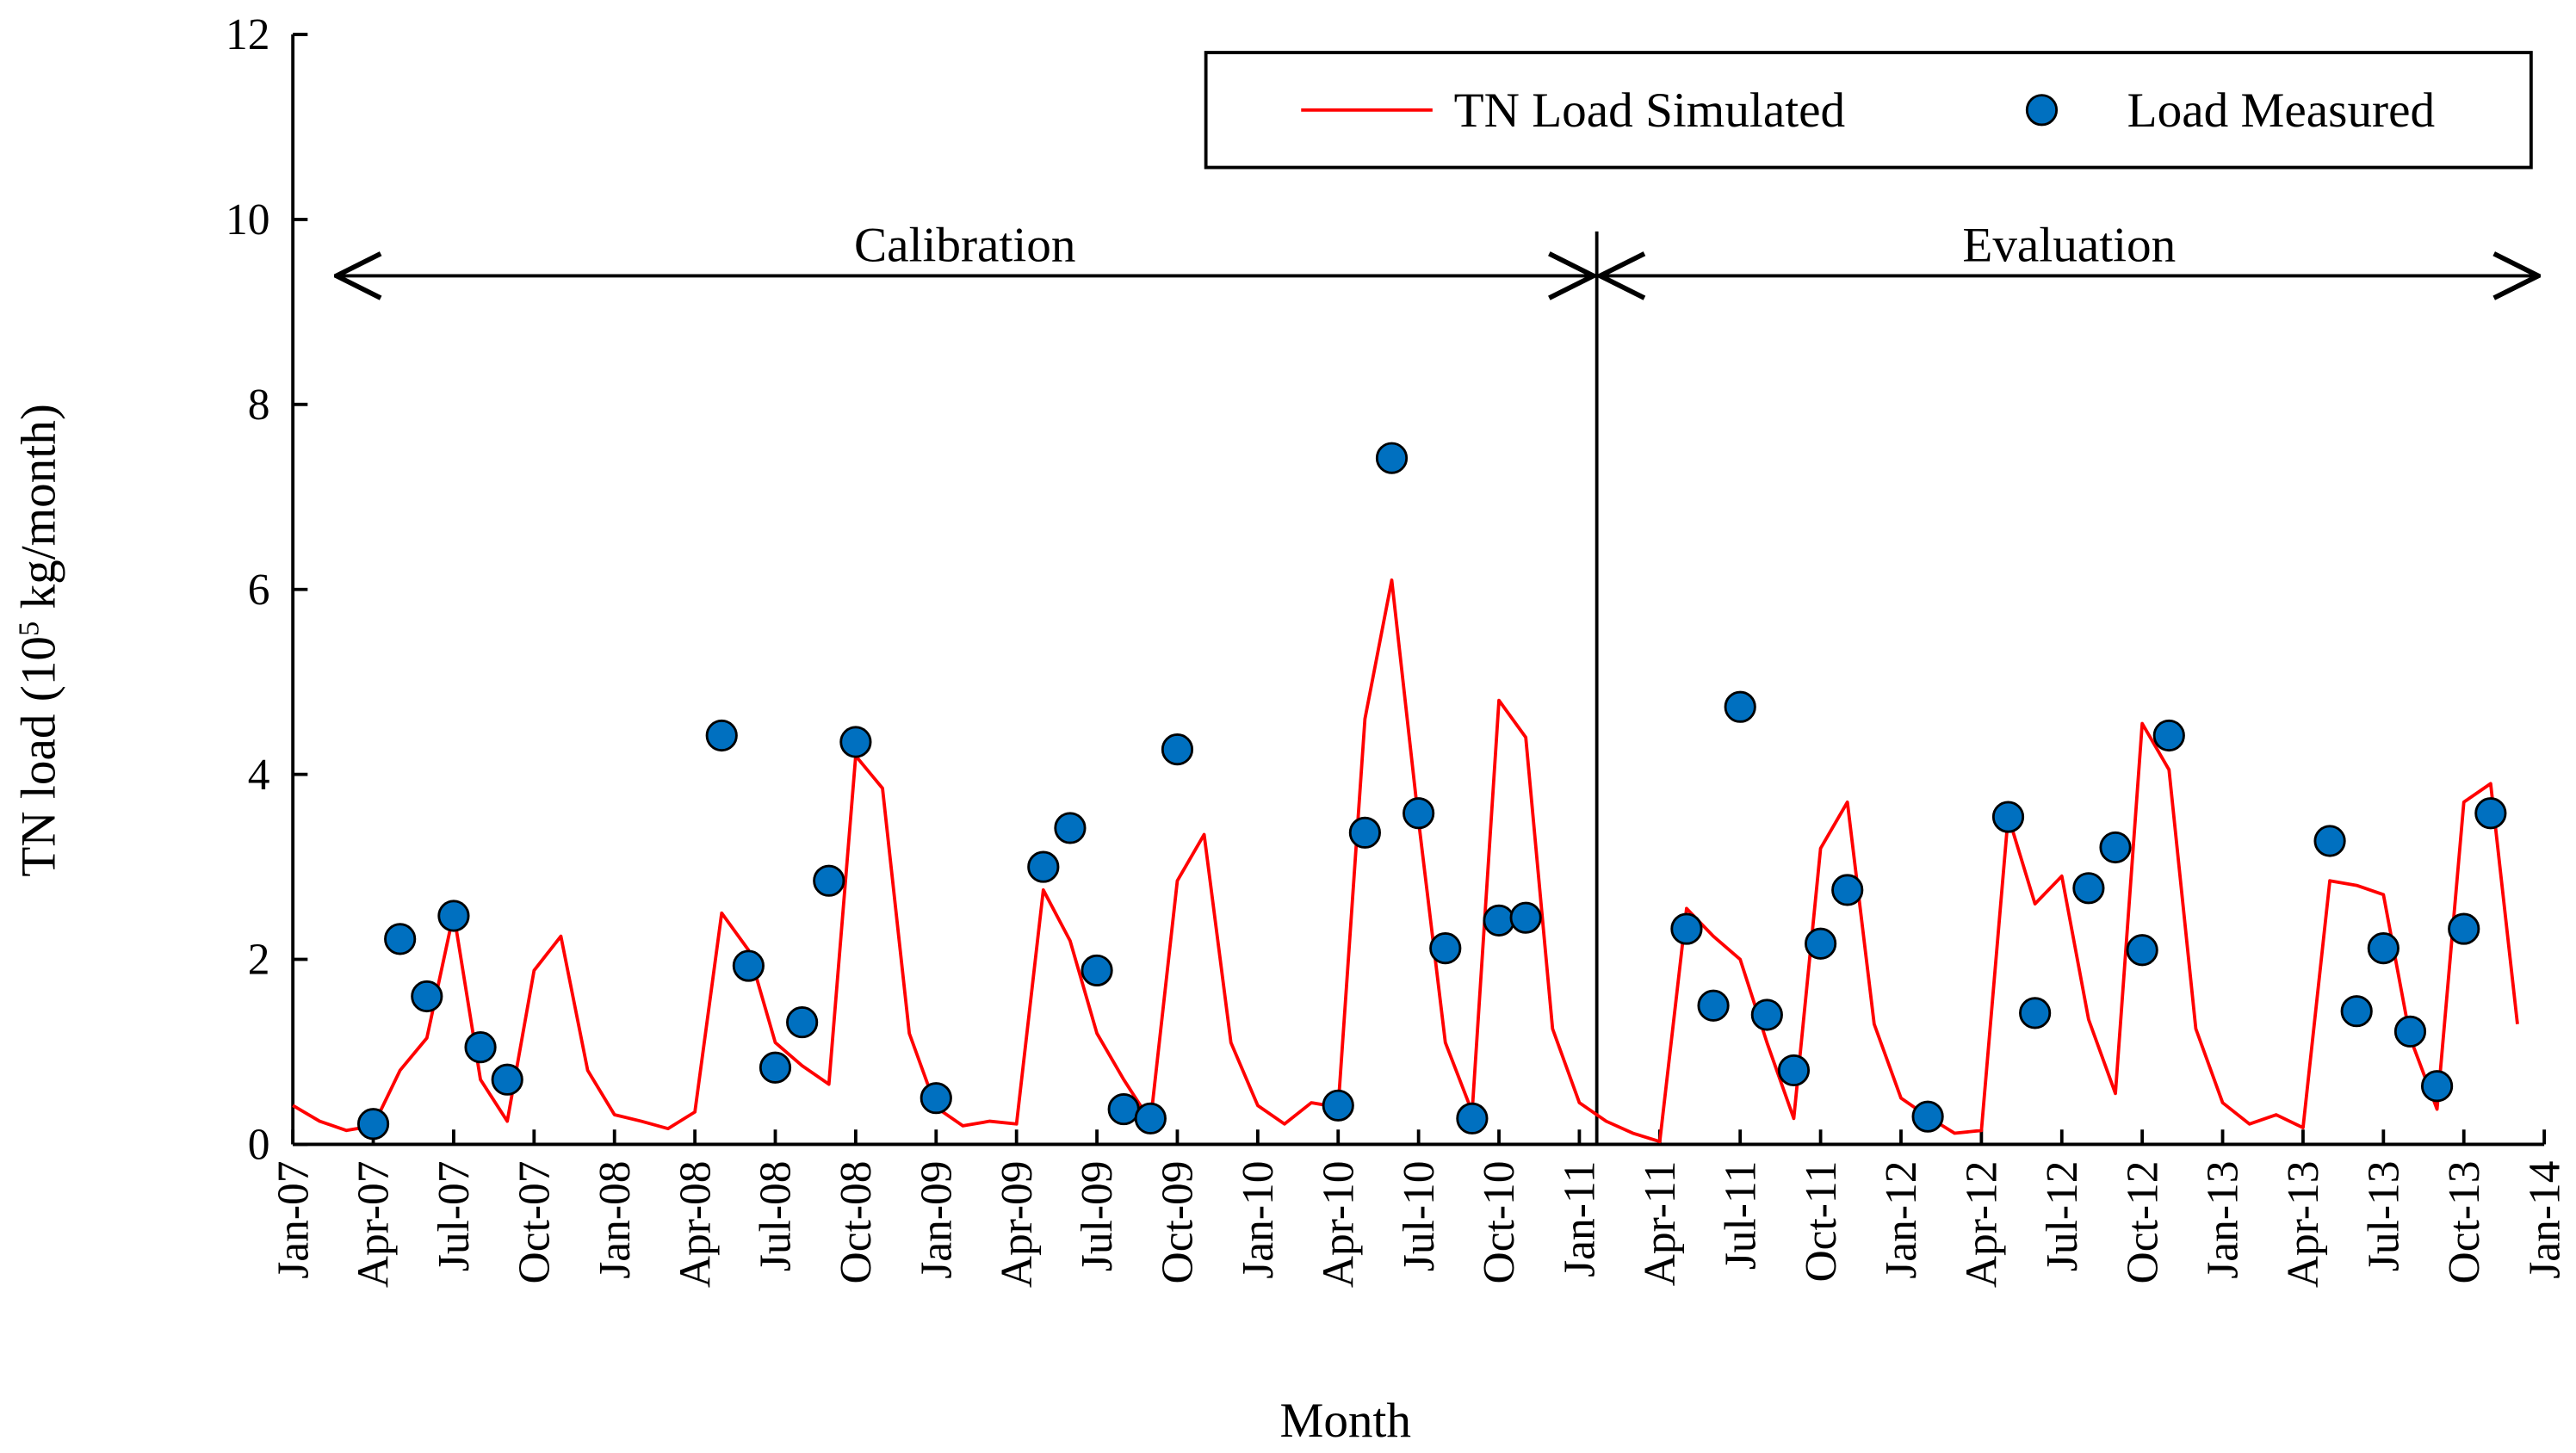 The image size is (2576, 1453). What do you see at coordinates (2042, 110) in the screenshot?
I see `legend-marker-swatch` at bounding box center [2042, 110].